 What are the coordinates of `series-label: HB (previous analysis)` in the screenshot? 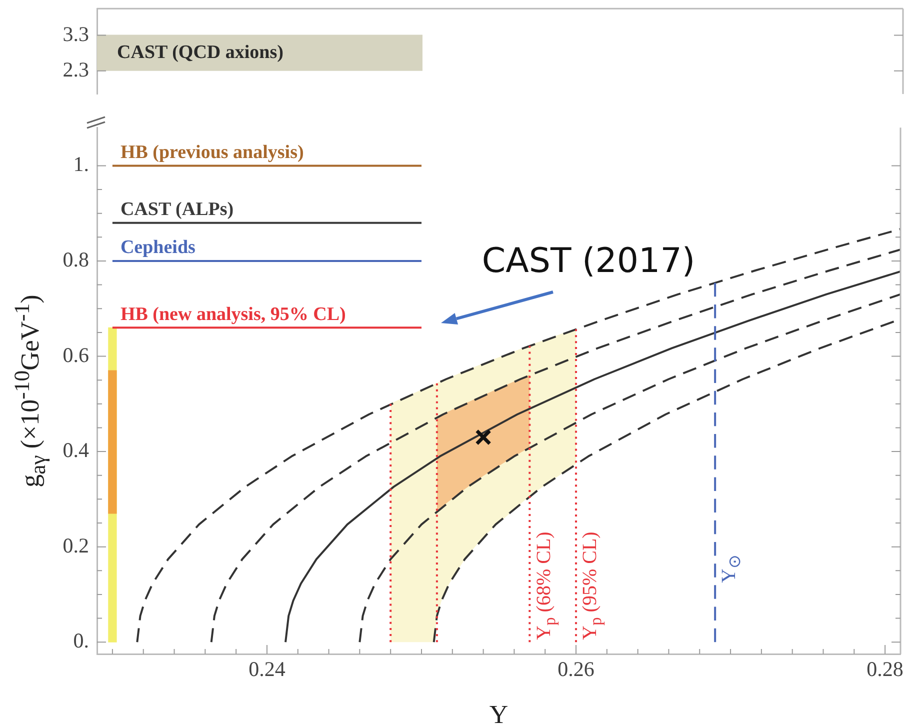 It's located at (212, 153).